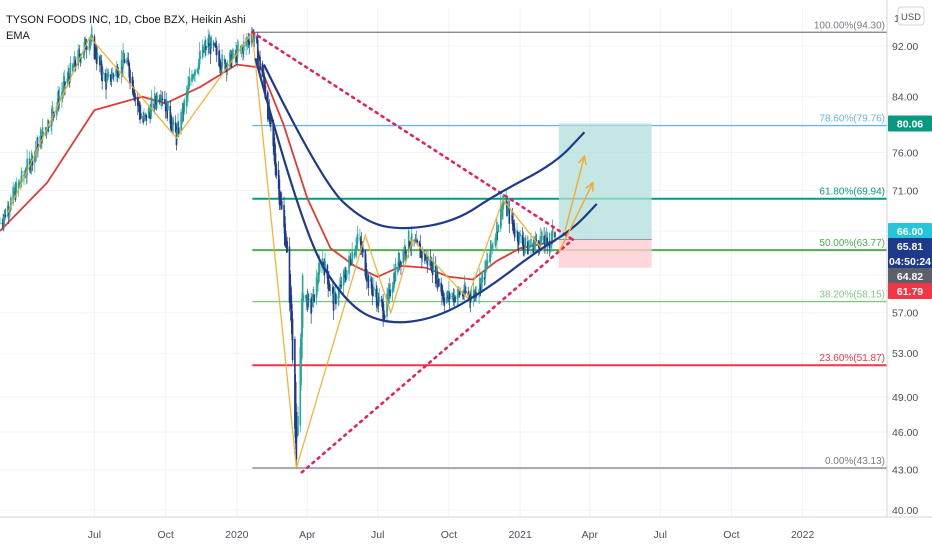 The image size is (932, 550). I want to click on currency-button: USD, so click(911, 16).